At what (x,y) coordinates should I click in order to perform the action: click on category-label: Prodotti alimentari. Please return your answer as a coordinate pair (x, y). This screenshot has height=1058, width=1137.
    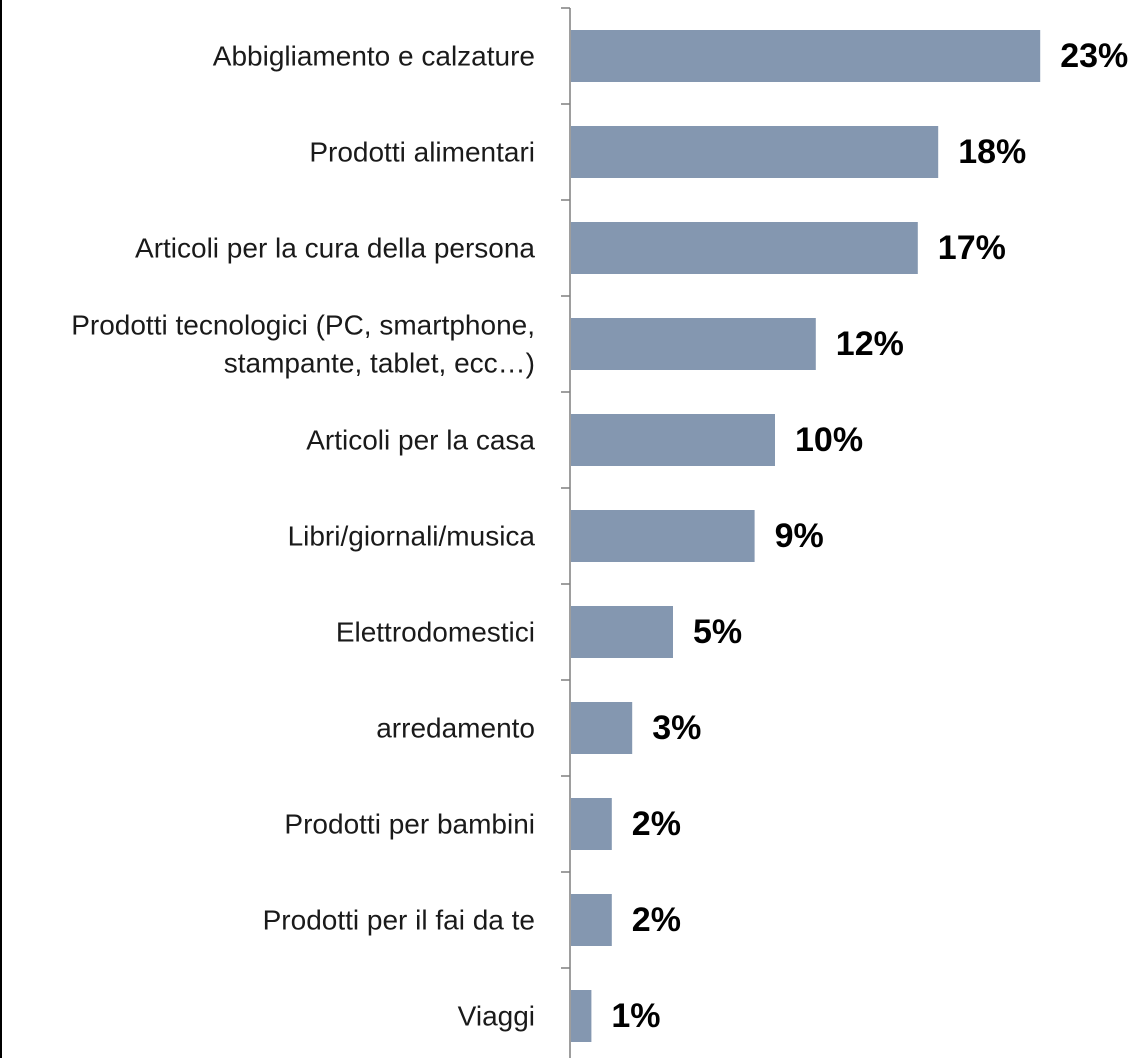
    Looking at the image, I should click on (422, 152).